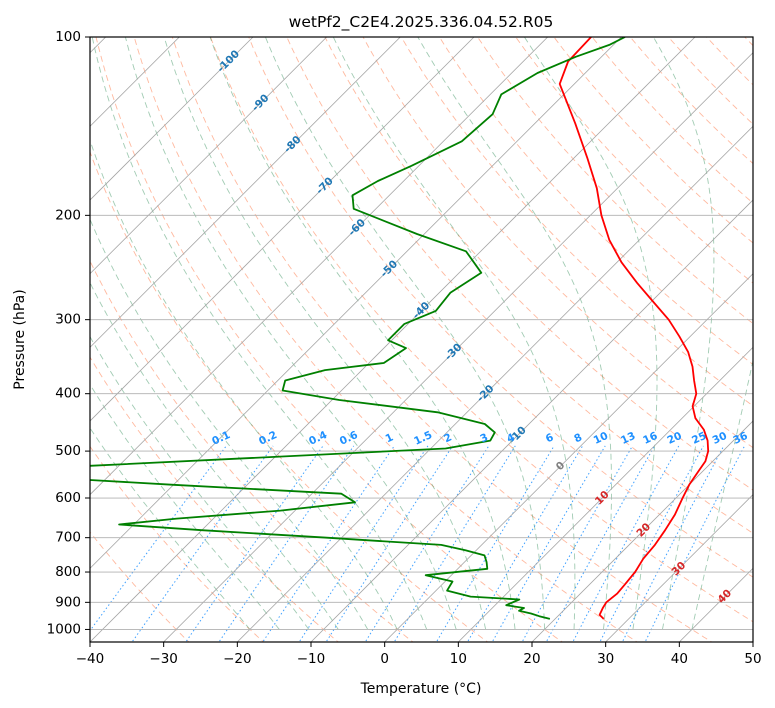 Image resolution: width=775 pixels, height=708 pixels. I want to click on x-tick-label: 0, so click(384, 659).